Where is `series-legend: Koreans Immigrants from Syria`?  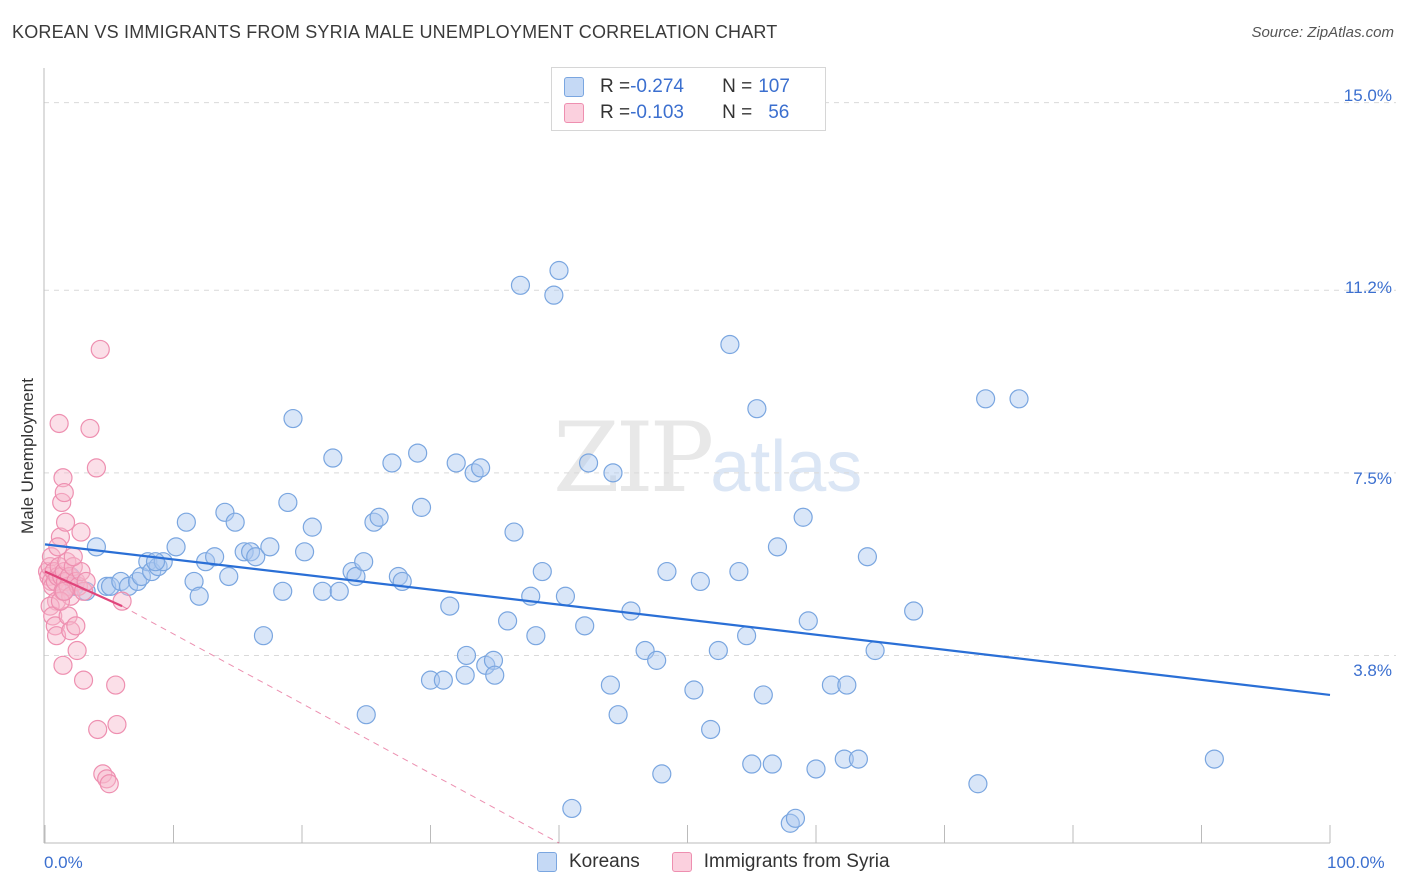 series-legend: Koreans Immigrants from Syria is located at coordinates (729, 862).